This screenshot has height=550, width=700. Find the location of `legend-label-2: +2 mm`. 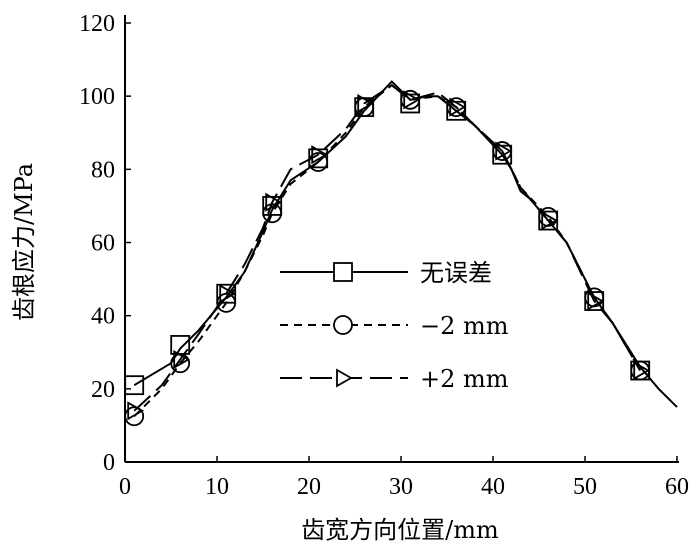

legend-label-2: +2 mm is located at coordinates (464, 379).